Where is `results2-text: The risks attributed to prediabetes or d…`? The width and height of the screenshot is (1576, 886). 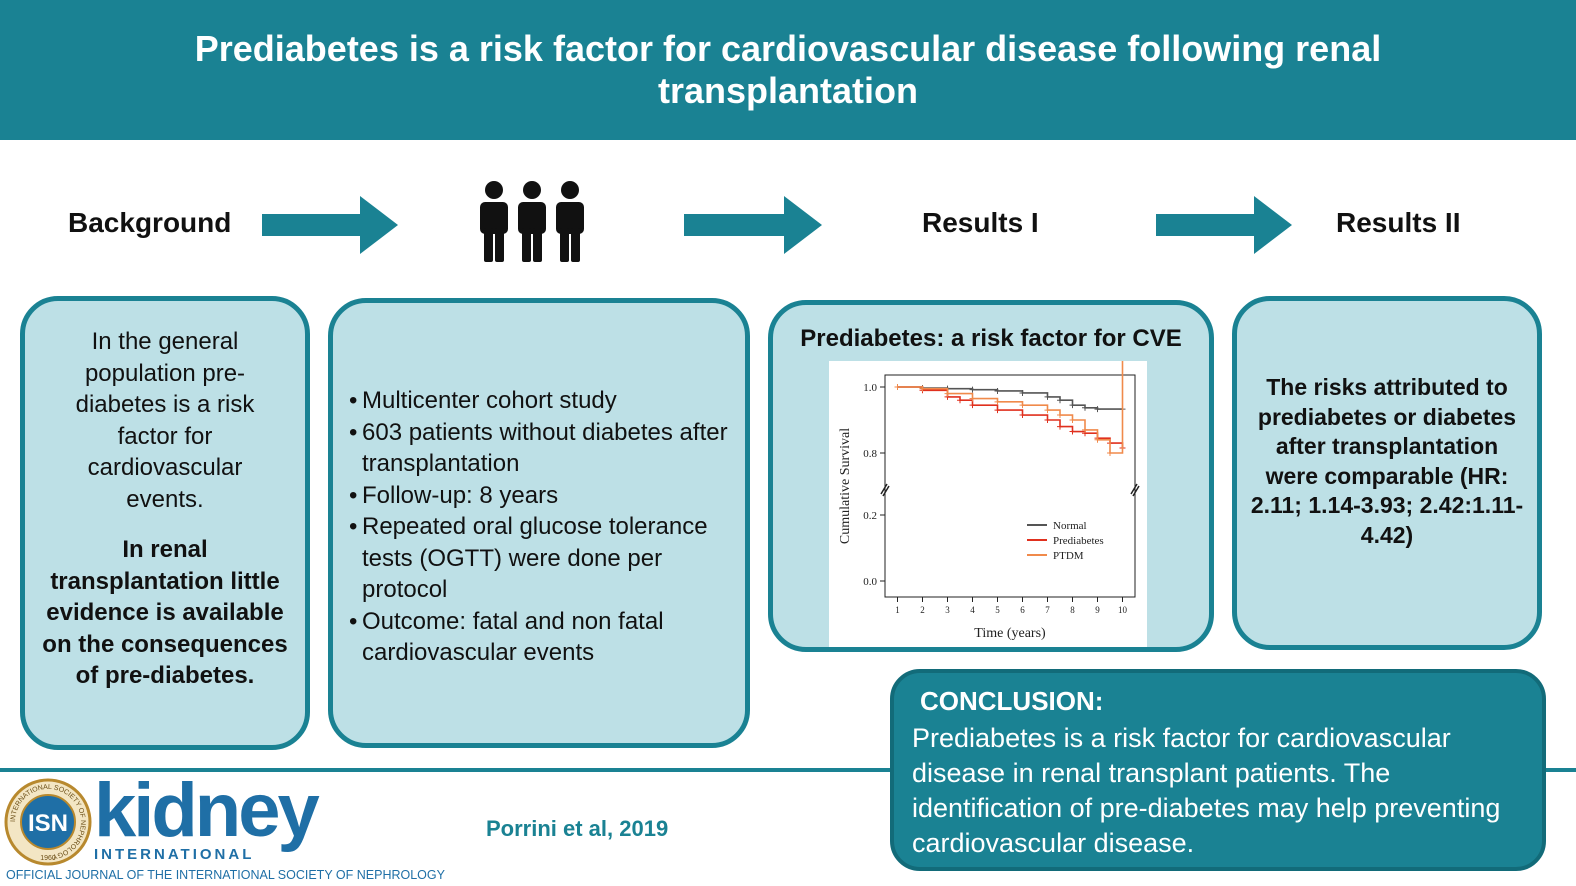 results2-text: The risks attributed to prediabetes or d… is located at coordinates (1387, 461).